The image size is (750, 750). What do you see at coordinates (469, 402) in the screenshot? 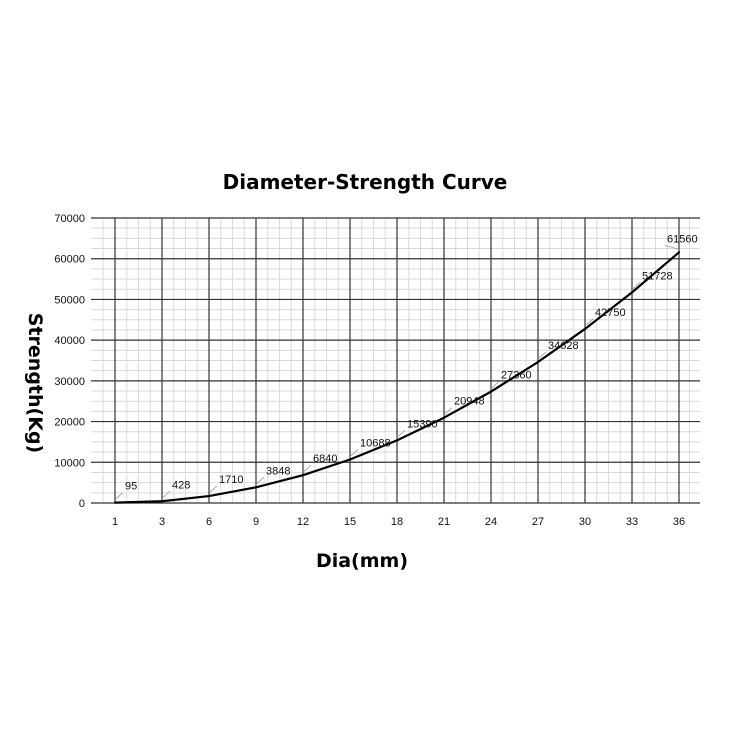
I see `data-label: 20948` at bounding box center [469, 402].